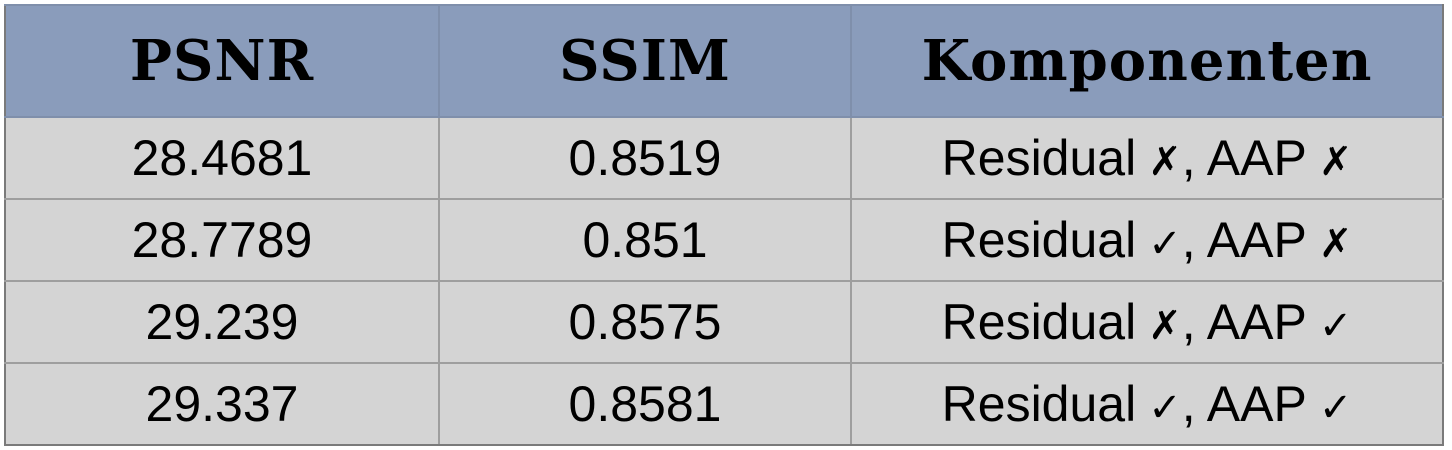 This screenshot has width=1452, height=450. Describe the element at coordinates (645, 322) in the screenshot. I see `ssim-cell: 0.8575` at that location.